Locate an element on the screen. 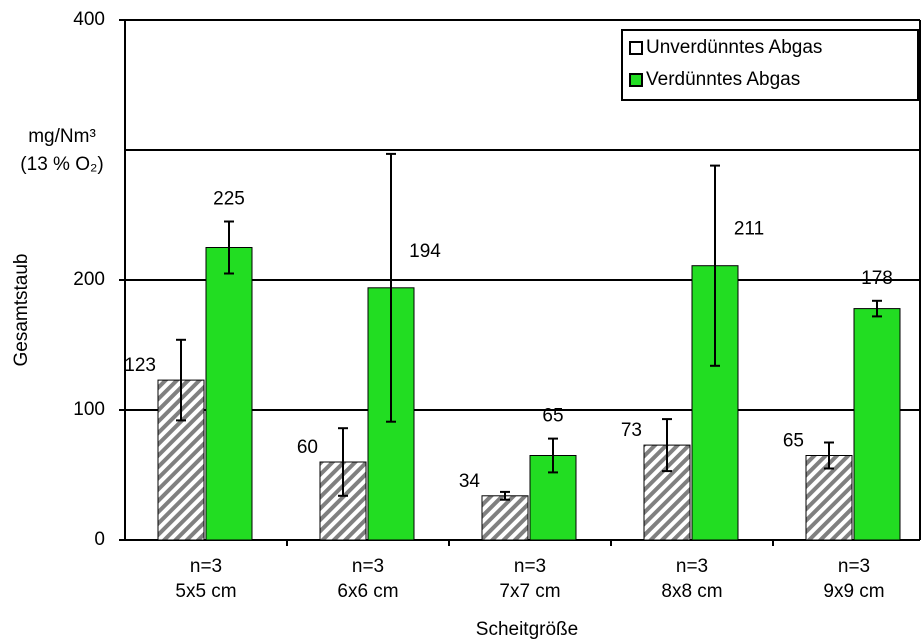  x-tick-label: 5x5 cm is located at coordinates (205, 591).